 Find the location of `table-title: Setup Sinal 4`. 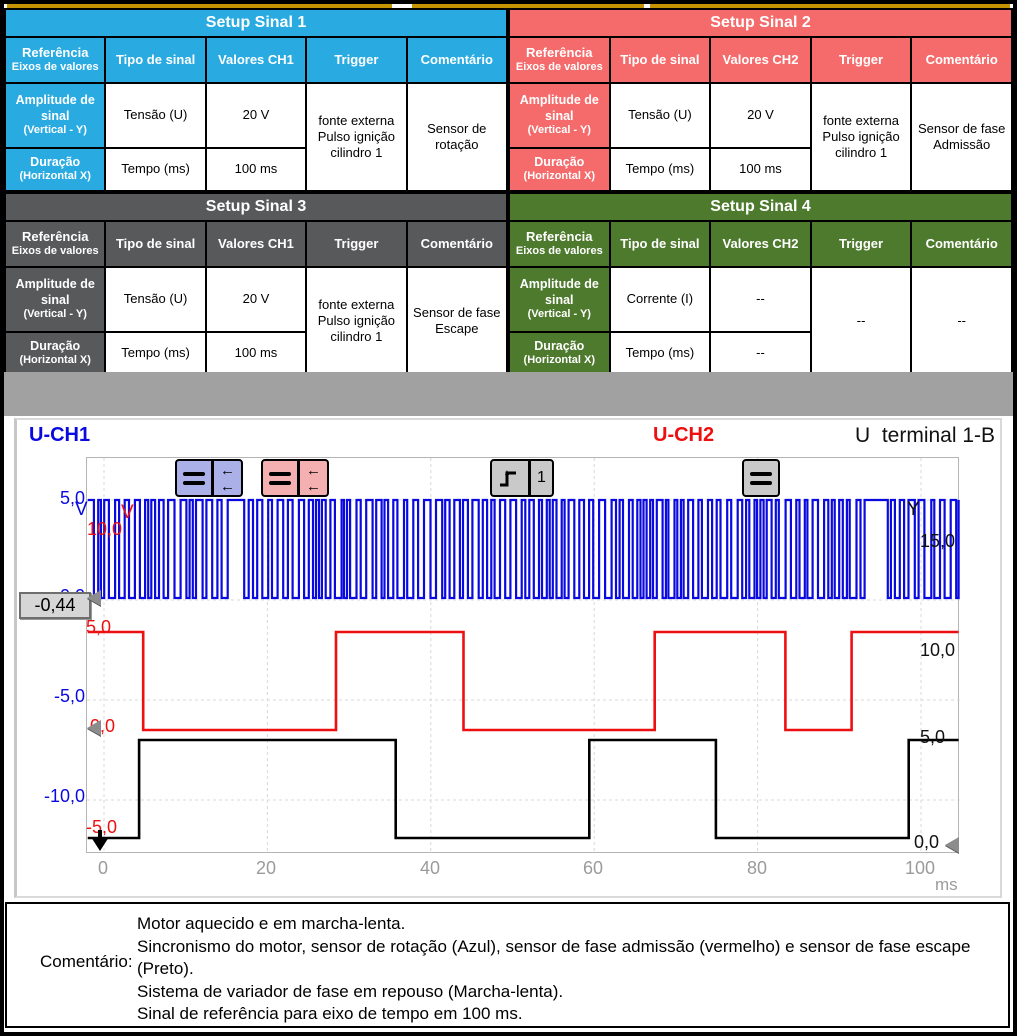

table-title: Setup Sinal 4 is located at coordinates (760, 207).